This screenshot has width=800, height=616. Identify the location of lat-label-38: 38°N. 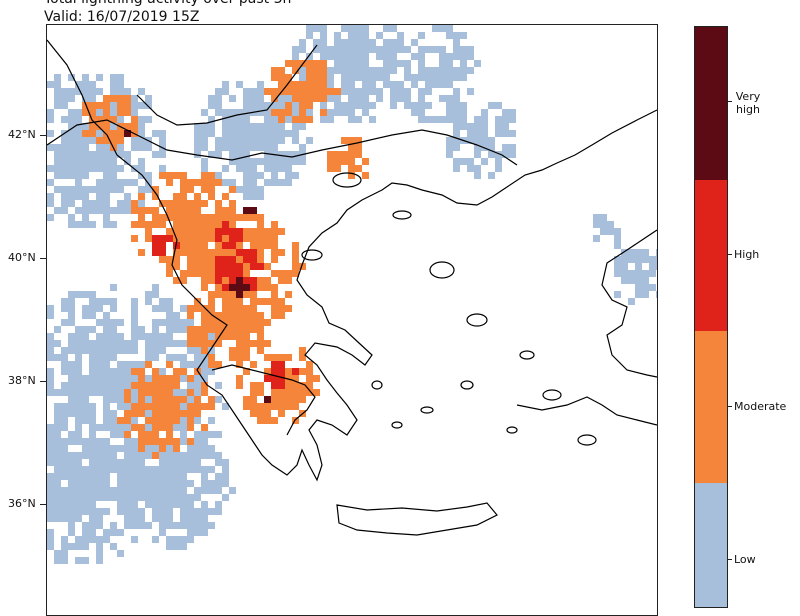
(22, 380).